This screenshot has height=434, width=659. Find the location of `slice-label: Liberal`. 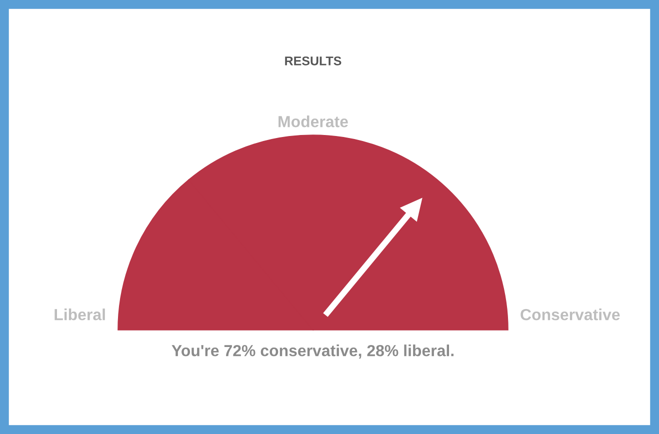

slice-label: Liberal is located at coordinates (79, 314).